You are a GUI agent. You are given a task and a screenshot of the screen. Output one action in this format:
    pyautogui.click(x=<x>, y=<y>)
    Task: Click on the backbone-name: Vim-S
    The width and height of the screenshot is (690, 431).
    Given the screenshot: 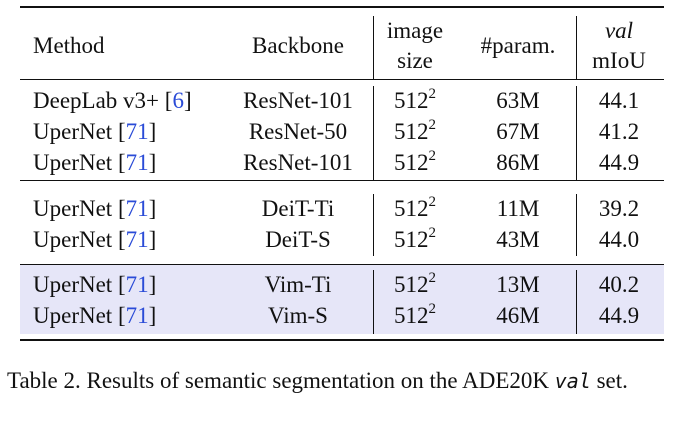 What is the action you would take?
    pyautogui.click(x=298, y=315)
    